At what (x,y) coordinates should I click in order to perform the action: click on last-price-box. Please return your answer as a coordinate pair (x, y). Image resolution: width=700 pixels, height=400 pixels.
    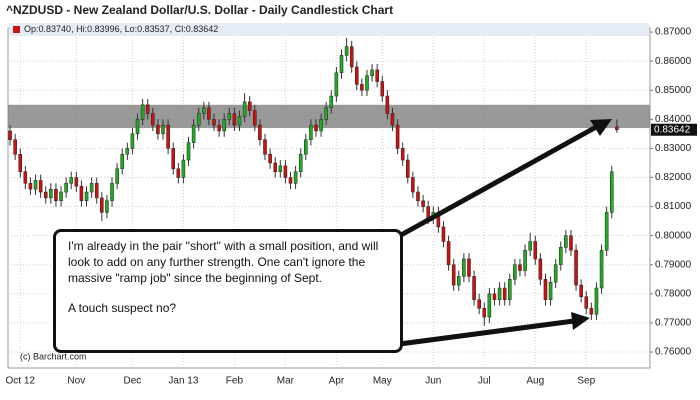
    Looking at the image, I should click on (674, 129).